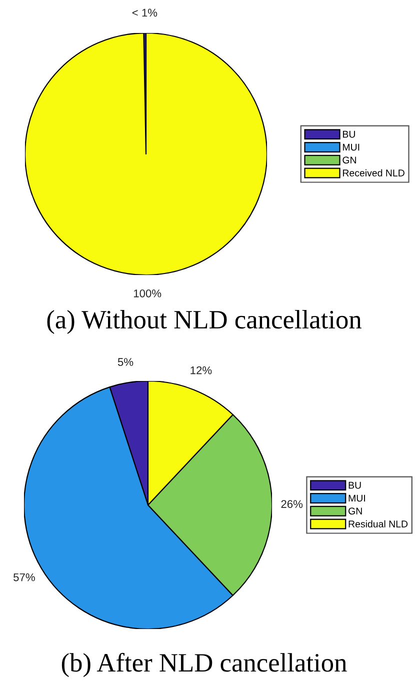 The image size is (416, 690). Describe the element at coordinates (373, 172) in the screenshot. I see `legend-label: Received NLD` at that location.